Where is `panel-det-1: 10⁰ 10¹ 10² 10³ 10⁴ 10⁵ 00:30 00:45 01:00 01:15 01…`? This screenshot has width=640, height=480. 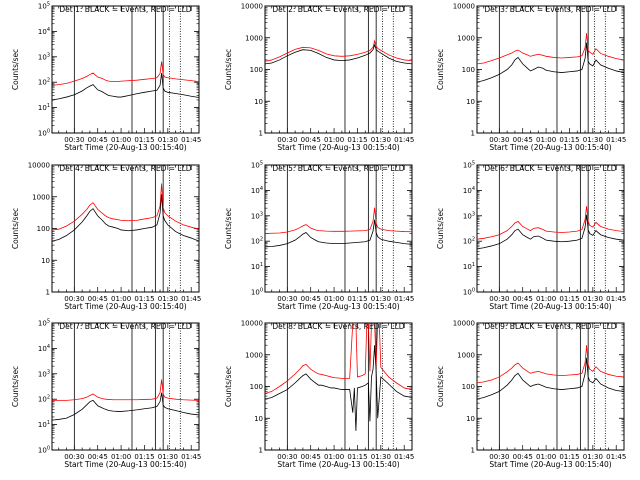
panel-det-1: 10⁰ 10¹ 10² 10³ 10⁴ 10⁵ 00:30 00:45 01:00 01:15 01… is located at coordinates (106, 77).